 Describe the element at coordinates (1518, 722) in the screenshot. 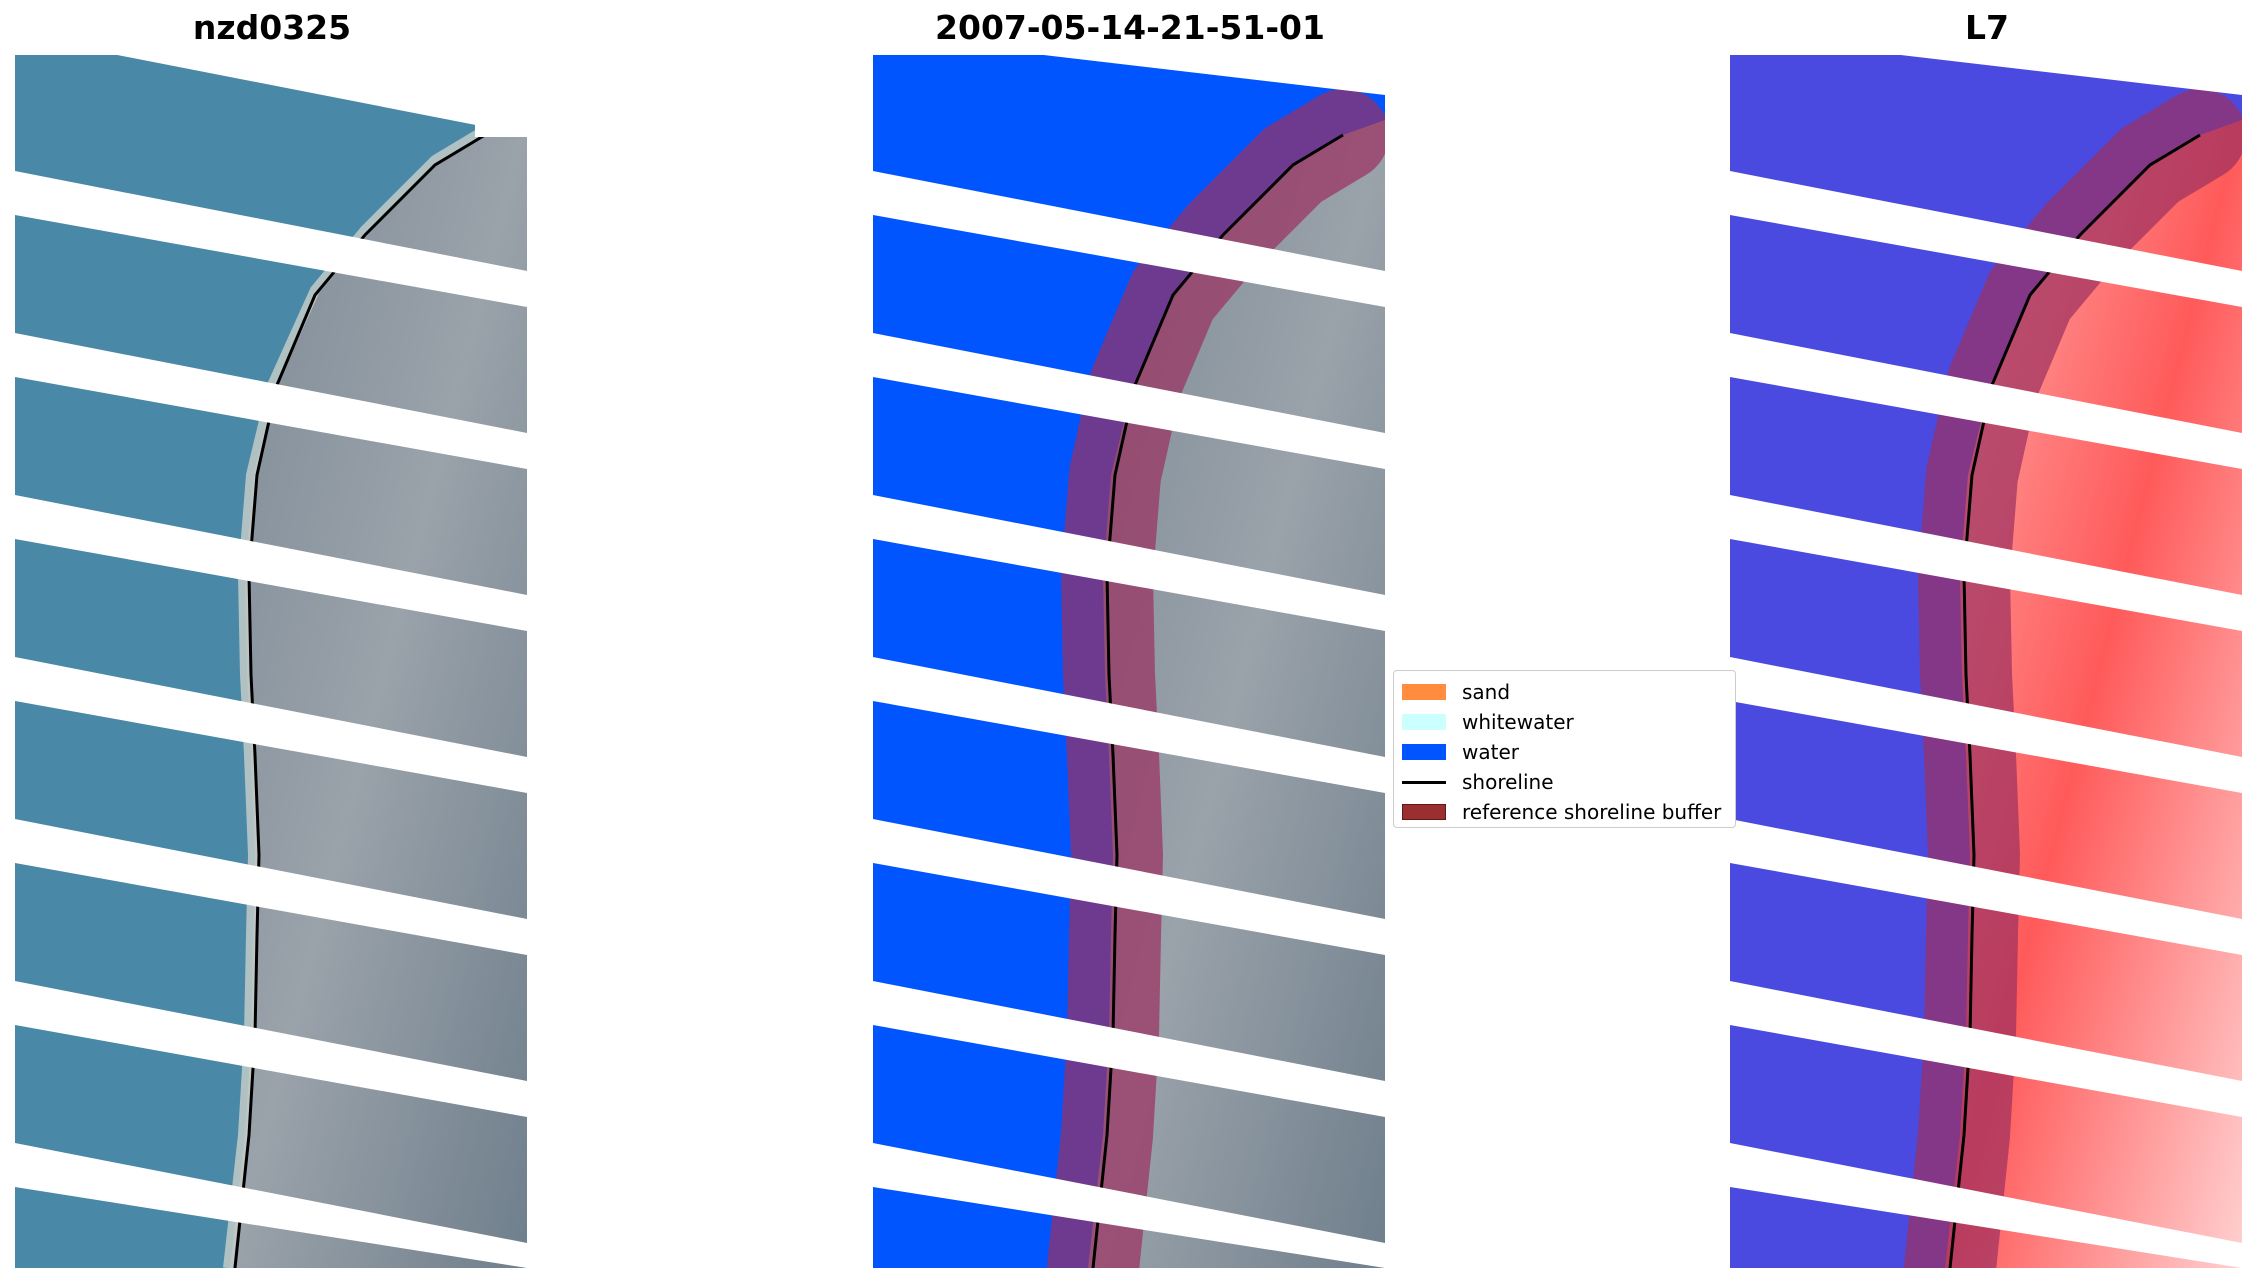

I see `legend-label-whitewater: whitewater` at that location.